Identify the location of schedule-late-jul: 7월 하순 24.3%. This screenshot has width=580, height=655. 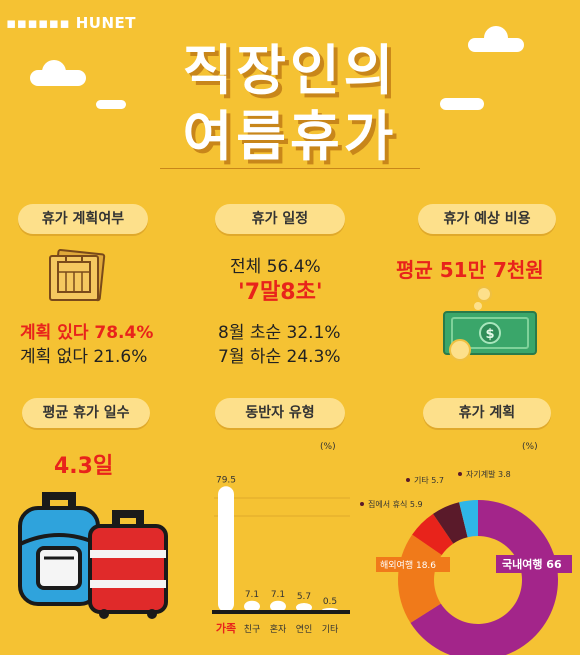
(279, 357).